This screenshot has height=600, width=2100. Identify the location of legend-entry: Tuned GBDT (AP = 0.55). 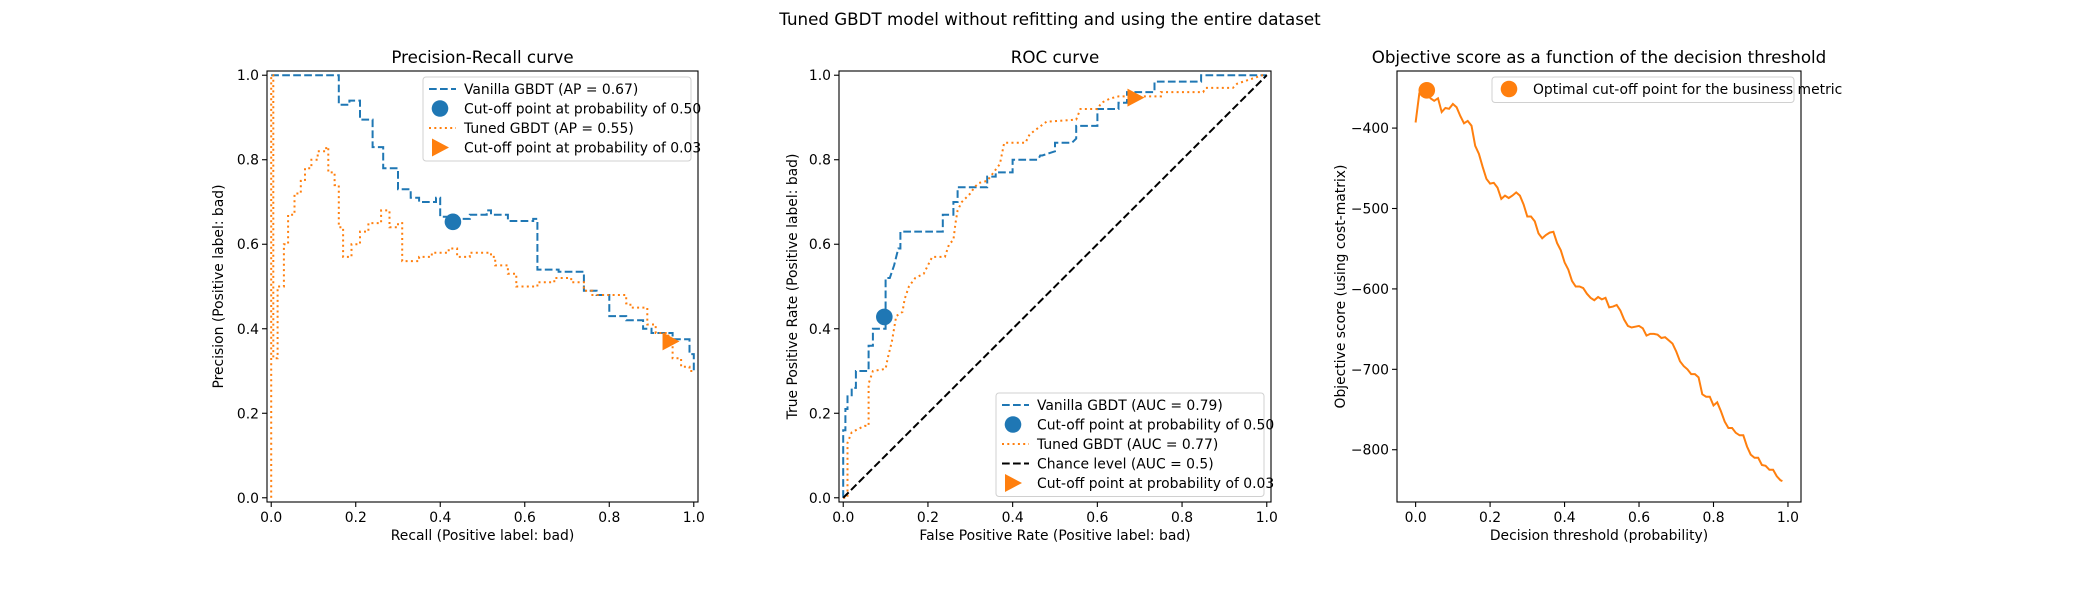
(531, 129).